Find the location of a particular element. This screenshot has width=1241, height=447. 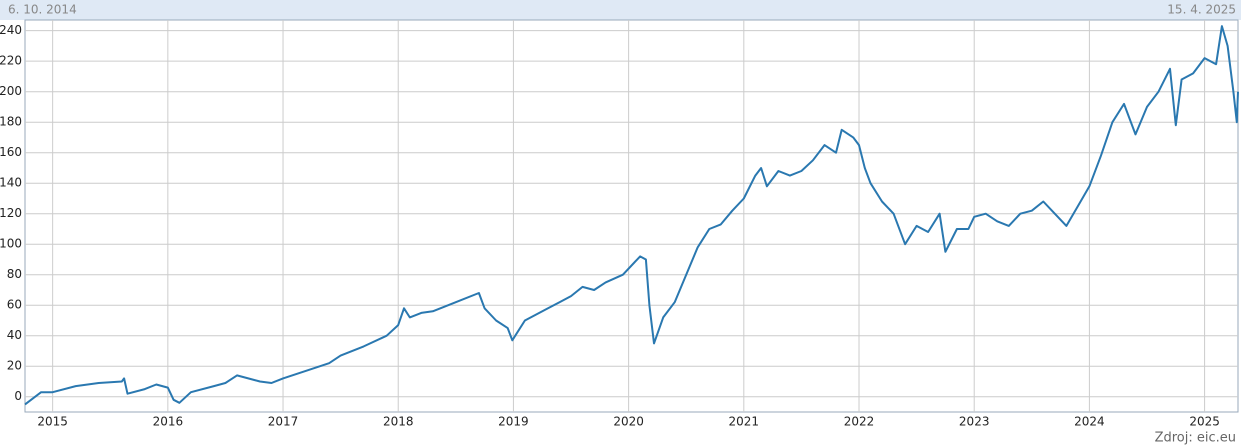

y-tick-label: 160 is located at coordinates (11, 152).